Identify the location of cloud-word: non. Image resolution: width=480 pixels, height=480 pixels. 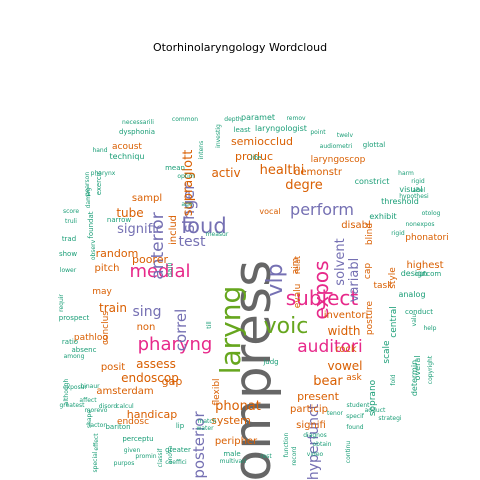
(146, 327).